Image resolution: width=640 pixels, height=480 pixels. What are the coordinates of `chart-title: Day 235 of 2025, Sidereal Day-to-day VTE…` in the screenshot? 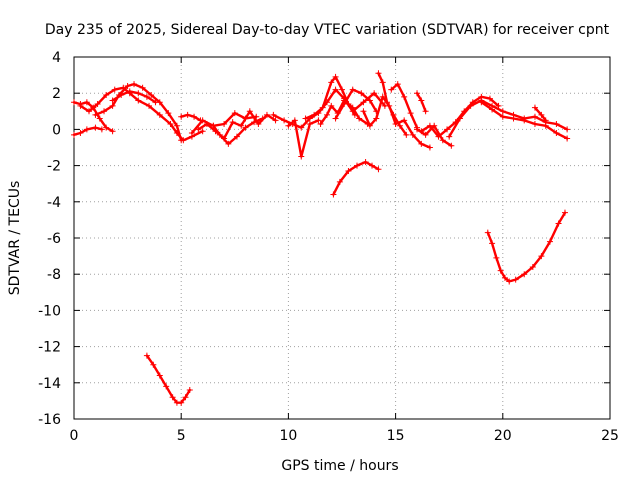 It's located at (327, 30).